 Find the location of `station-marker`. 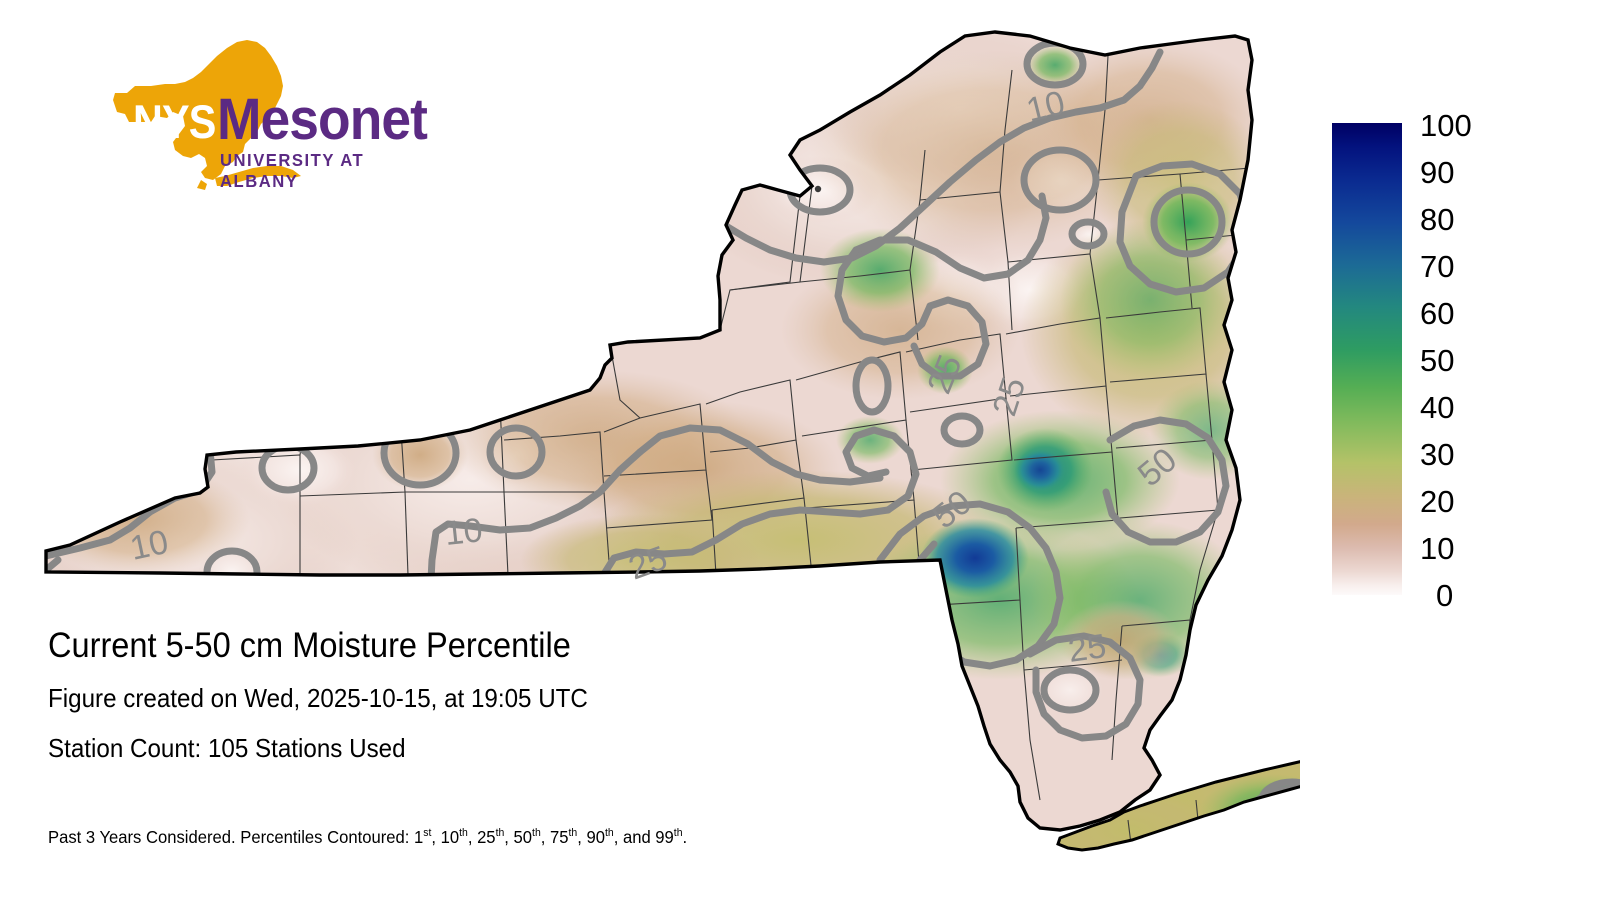

station-marker is located at coordinates (818, 189).